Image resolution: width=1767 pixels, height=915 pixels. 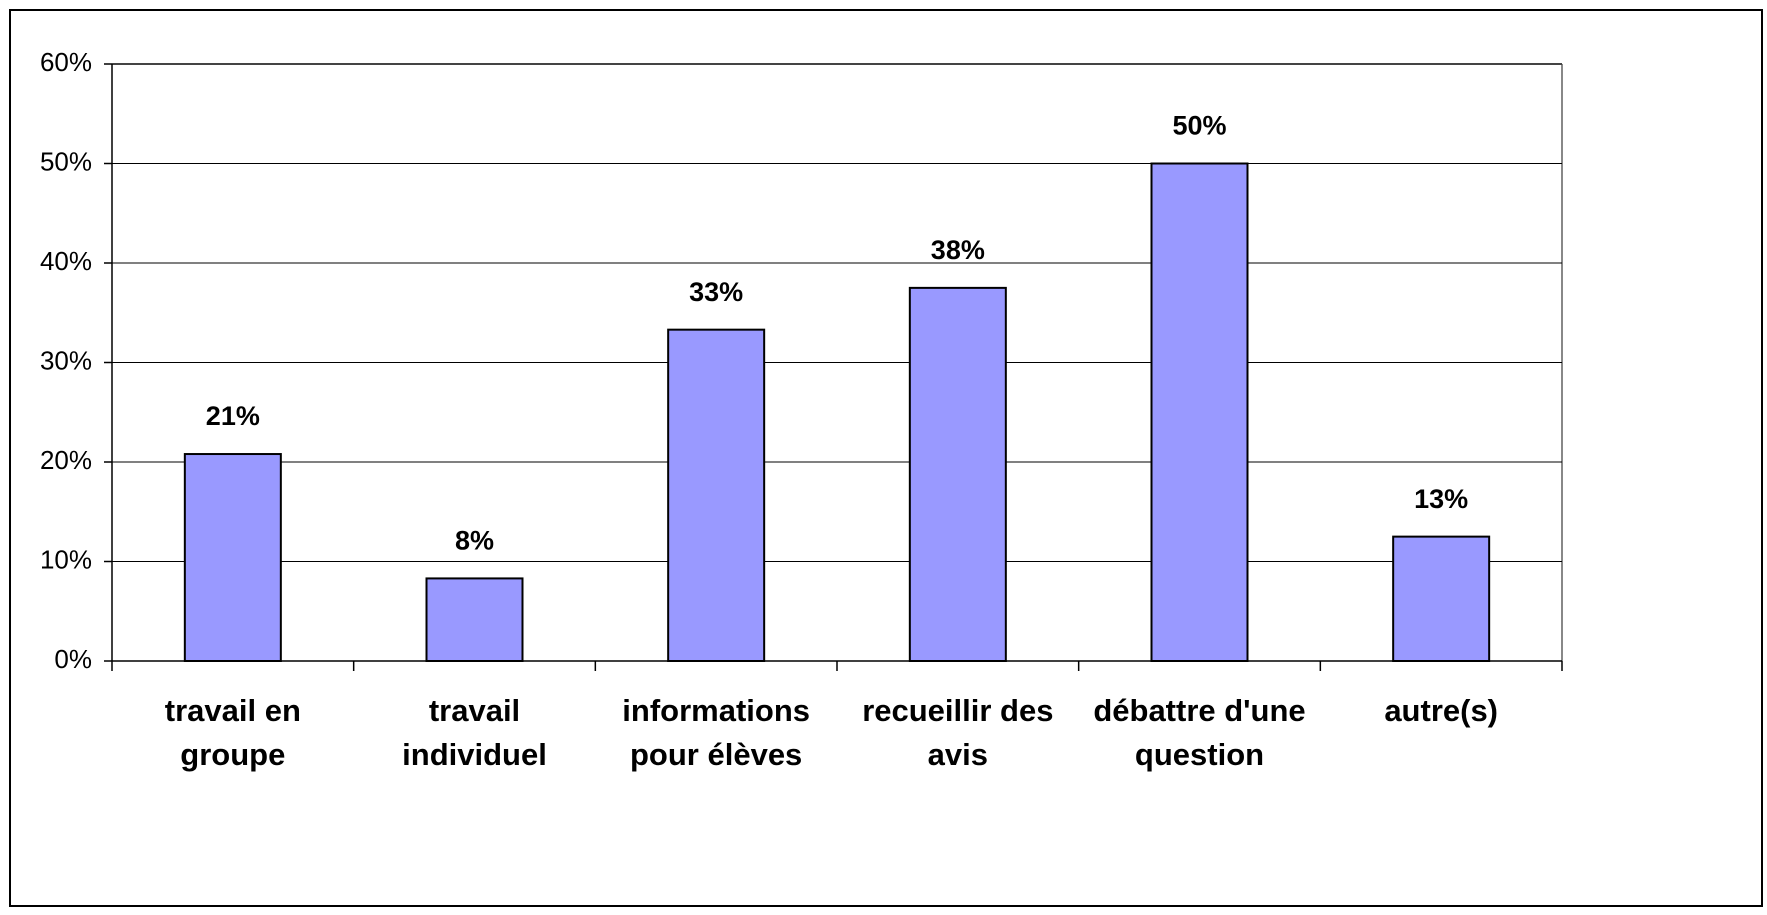 I want to click on x-tick-label: autre(s), so click(x=1441, y=710).